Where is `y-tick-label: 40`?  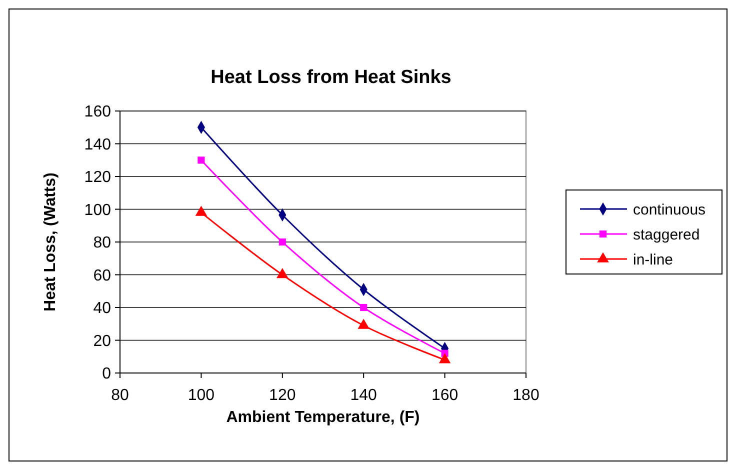 y-tick-label: 40 is located at coordinates (102, 309).